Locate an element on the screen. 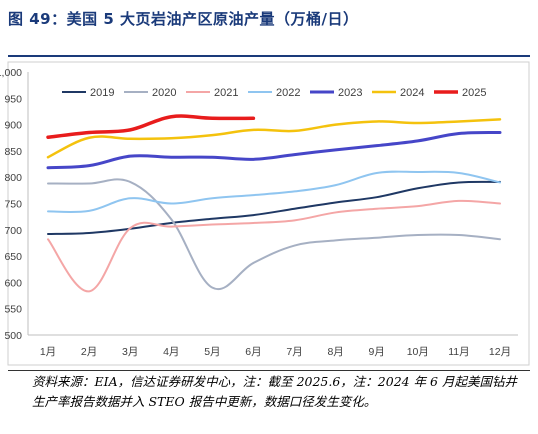 The height and width of the screenshot is (434, 538). legend-label-2020: 2020 is located at coordinates (164, 93).